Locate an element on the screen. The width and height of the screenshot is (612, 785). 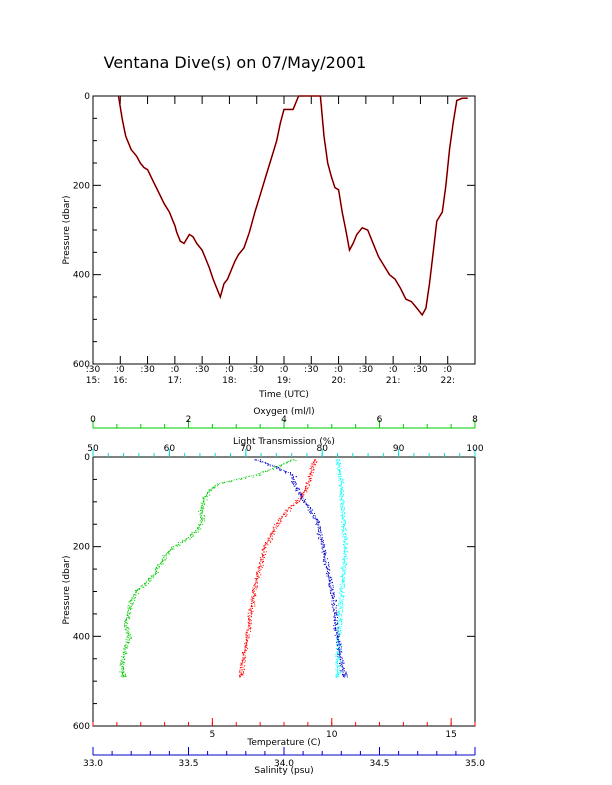
salinity-tick-label: 35.0 is located at coordinates (475, 764).